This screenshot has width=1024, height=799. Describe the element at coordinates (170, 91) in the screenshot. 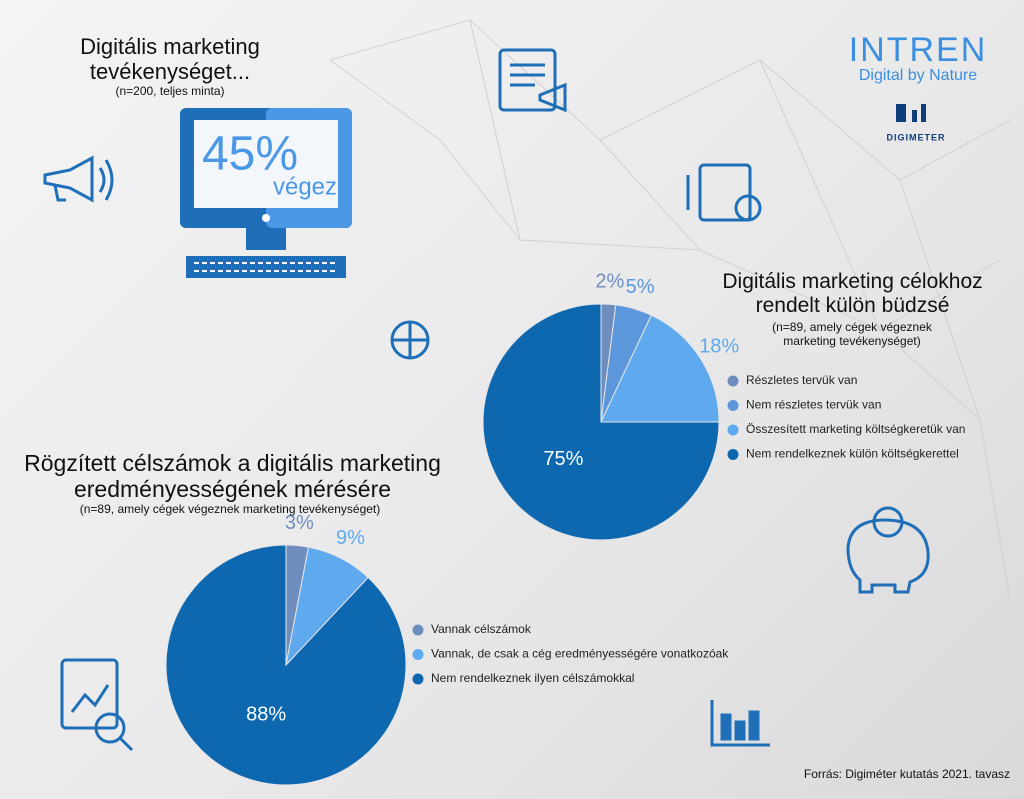

I see `header-subtitle: (n=200, teljes minta)` at that location.